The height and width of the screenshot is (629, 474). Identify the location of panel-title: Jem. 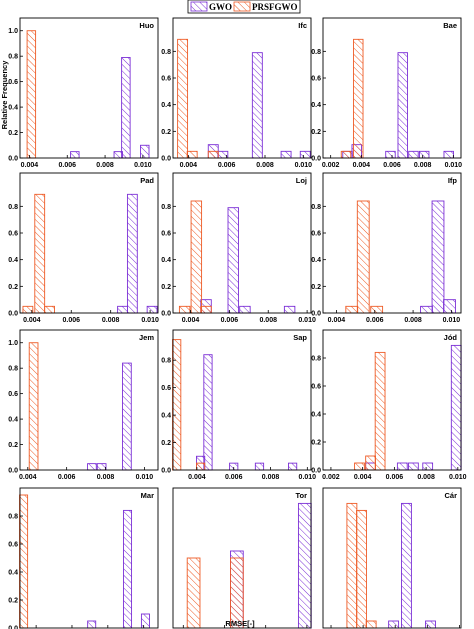
(146, 337).